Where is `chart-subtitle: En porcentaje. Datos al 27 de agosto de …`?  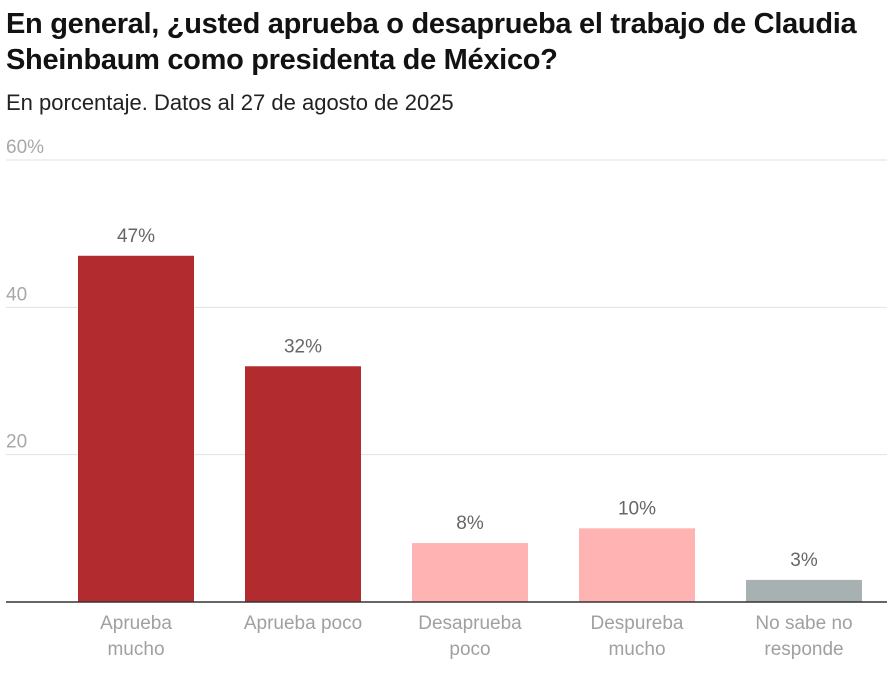
chart-subtitle: En porcentaje. Datos al 27 de agosto de … is located at coordinates (230, 102).